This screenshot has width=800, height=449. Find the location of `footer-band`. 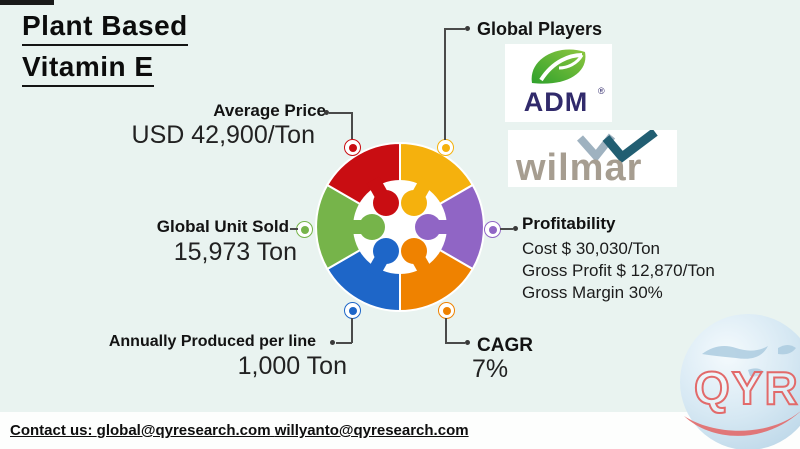

footer-band is located at coordinates (400, 430).